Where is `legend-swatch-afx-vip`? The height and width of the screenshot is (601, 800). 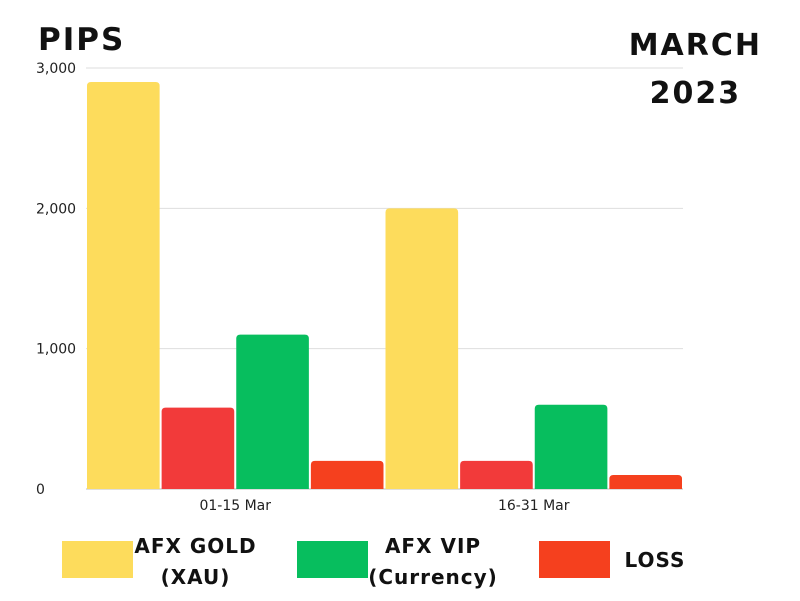 legend-swatch-afx-vip is located at coordinates (332, 559).